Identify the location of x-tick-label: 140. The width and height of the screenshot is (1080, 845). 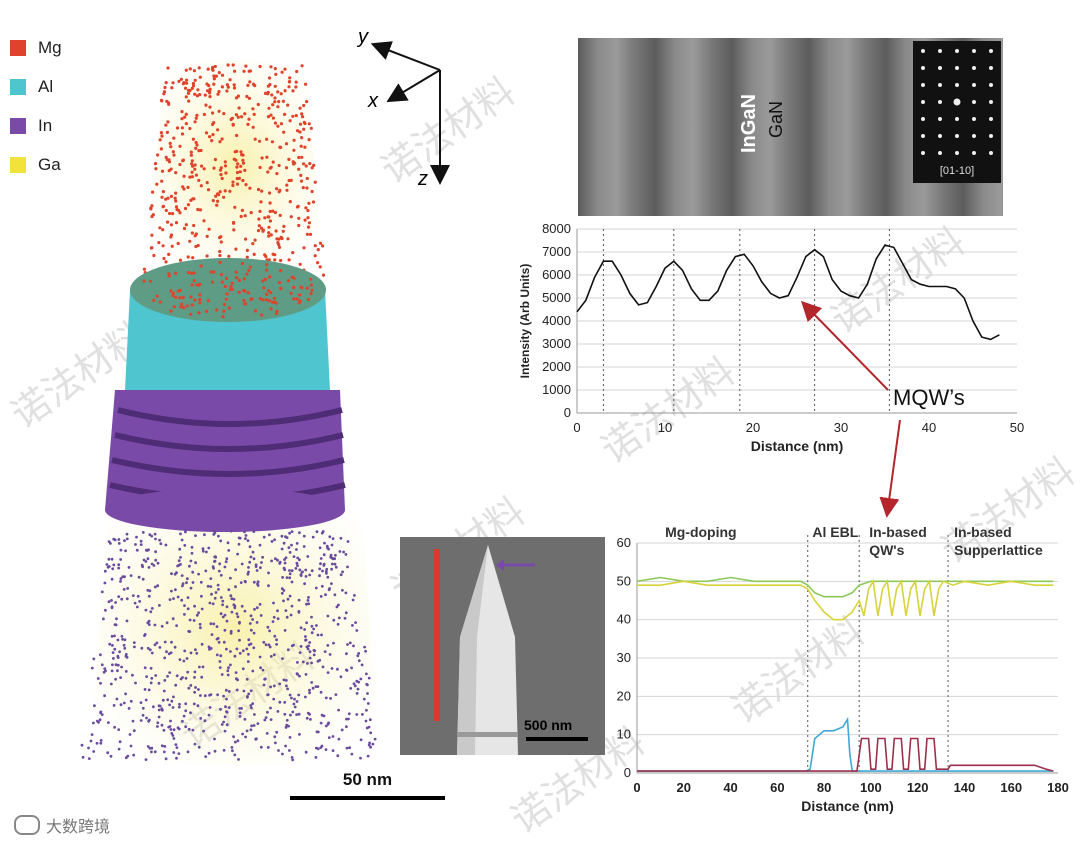
(965, 787).